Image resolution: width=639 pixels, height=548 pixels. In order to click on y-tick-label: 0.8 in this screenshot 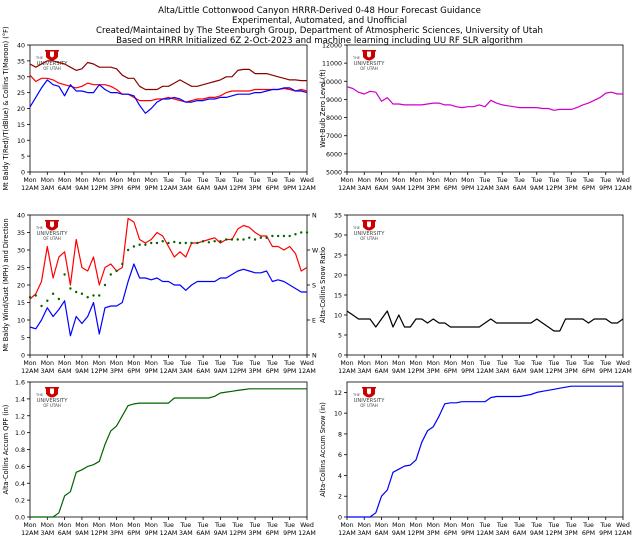, I will do `click(20, 450)`.